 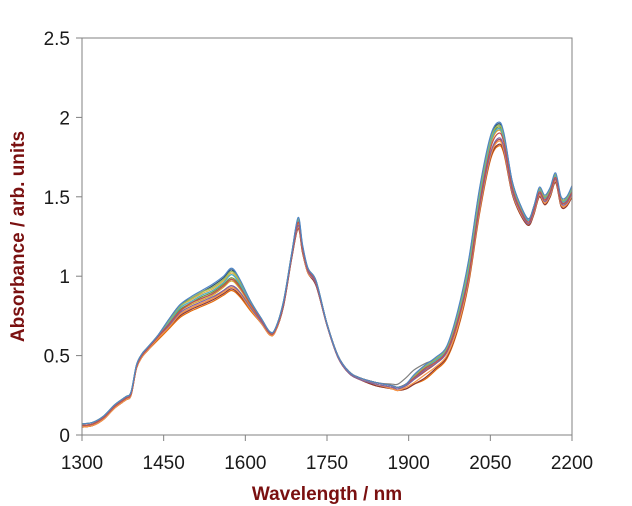 I want to click on y-tick-label: 0.5, so click(x=57, y=357).